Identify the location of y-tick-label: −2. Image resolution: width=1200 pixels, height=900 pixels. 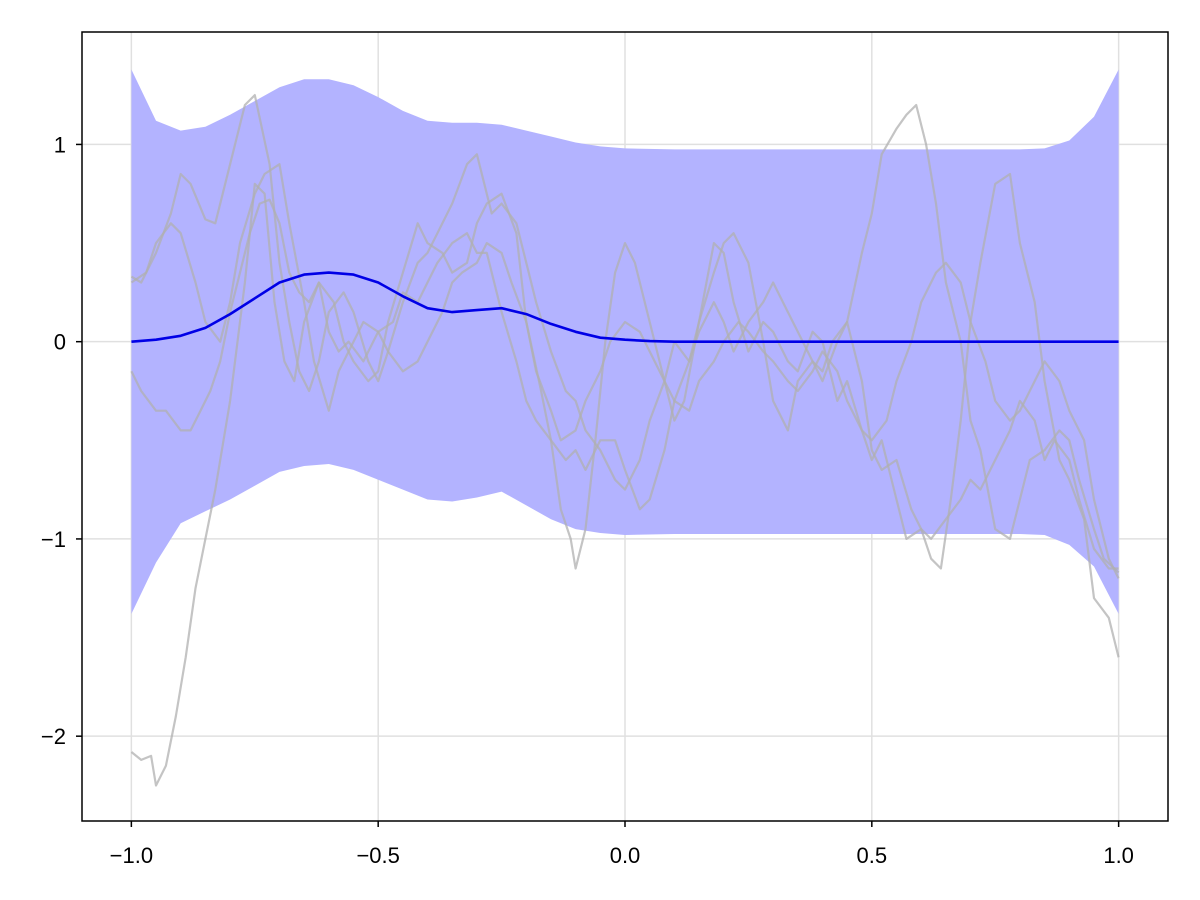
(53, 736).